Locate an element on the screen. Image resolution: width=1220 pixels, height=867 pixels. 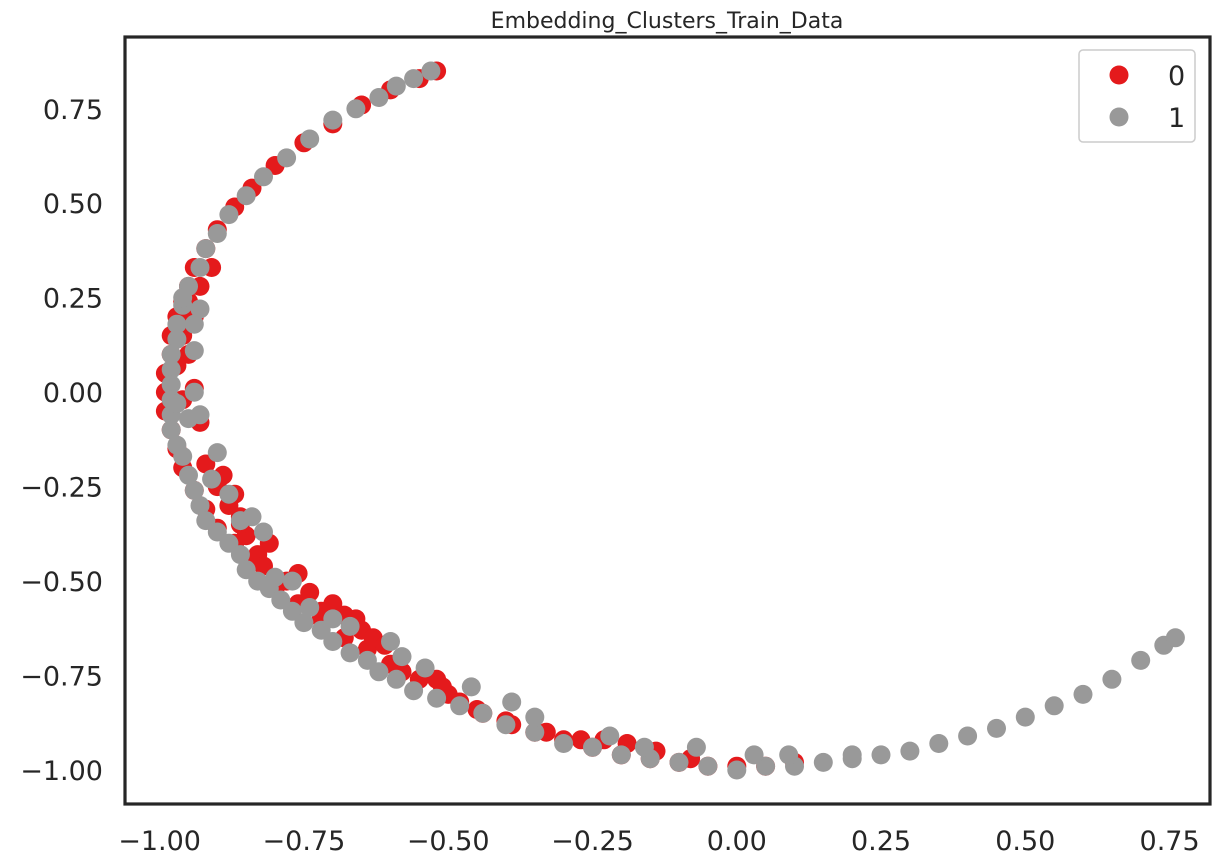
y-tick-label: −0.75 is located at coordinates (61, 677).